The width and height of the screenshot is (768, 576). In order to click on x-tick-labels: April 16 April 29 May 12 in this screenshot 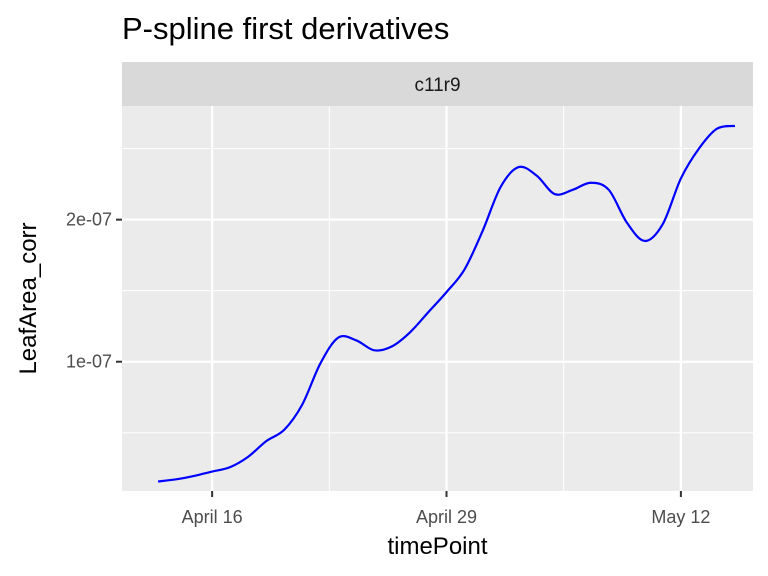, I will do `click(446, 517)`.